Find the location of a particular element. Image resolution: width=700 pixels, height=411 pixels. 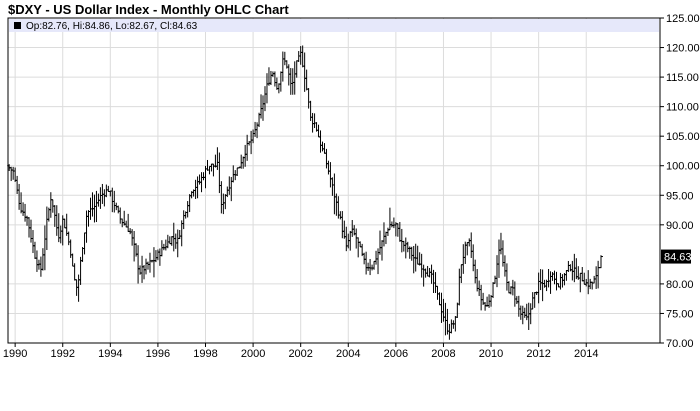

info-bar-text: Op:82.76, Hi:84.86, Lo:82.67, Cl:84.63 is located at coordinates (112, 26).